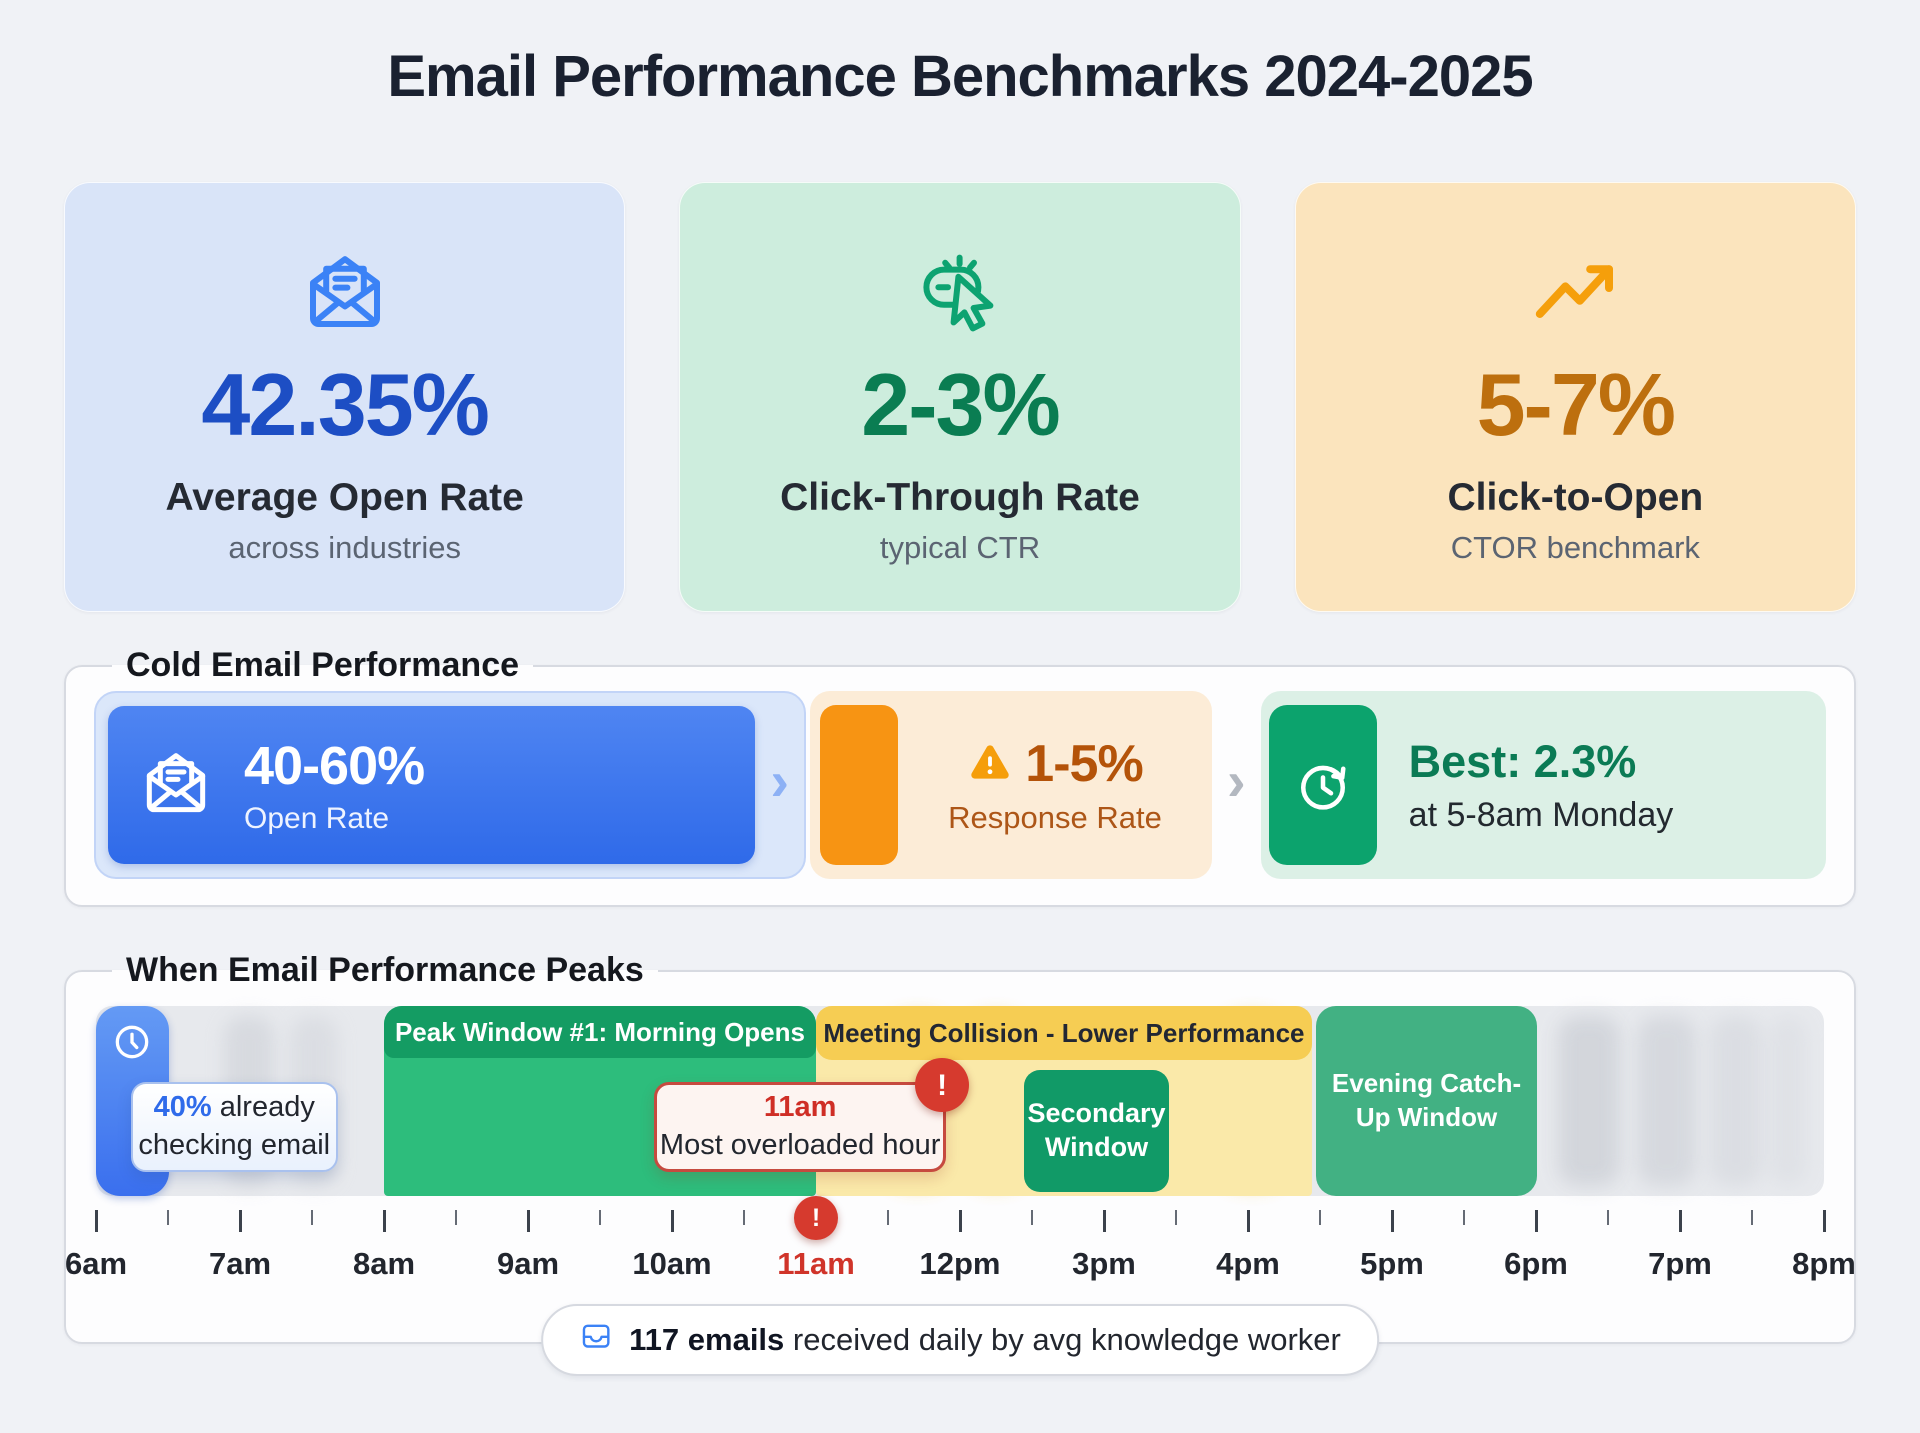 Image resolution: width=1920 pixels, height=1433 pixels. Describe the element at coordinates (816, 1263) in the screenshot. I see `axis-label-alert: 11am` at that location.